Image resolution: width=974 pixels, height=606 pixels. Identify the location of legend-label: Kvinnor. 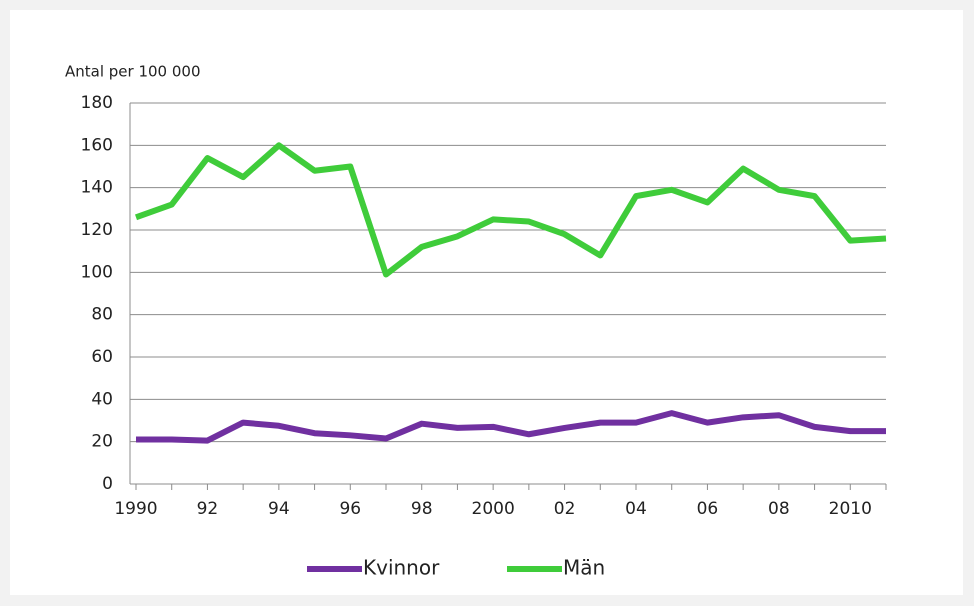
(401, 568).